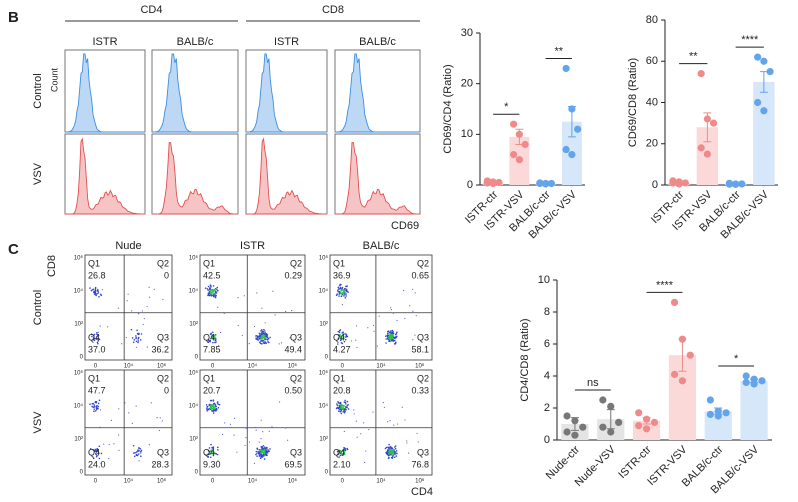 The width and height of the screenshot is (798, 502). What do you see at coordinates (736, 359) in the screenshot?
I see `significance-label: *` at bounding box center [736, 359].